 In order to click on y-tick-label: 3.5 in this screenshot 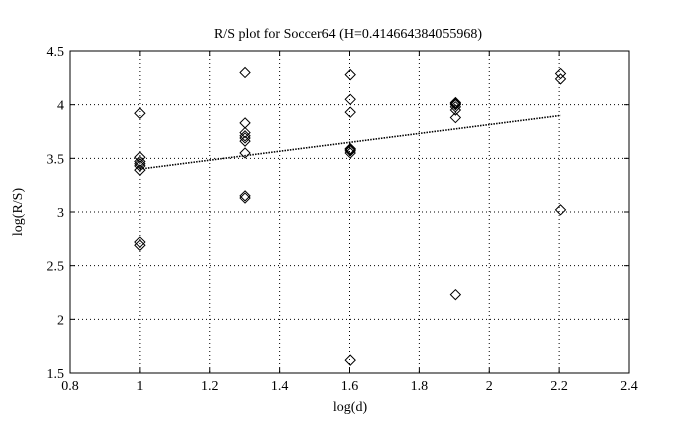, I will do `click(56, 159)`.